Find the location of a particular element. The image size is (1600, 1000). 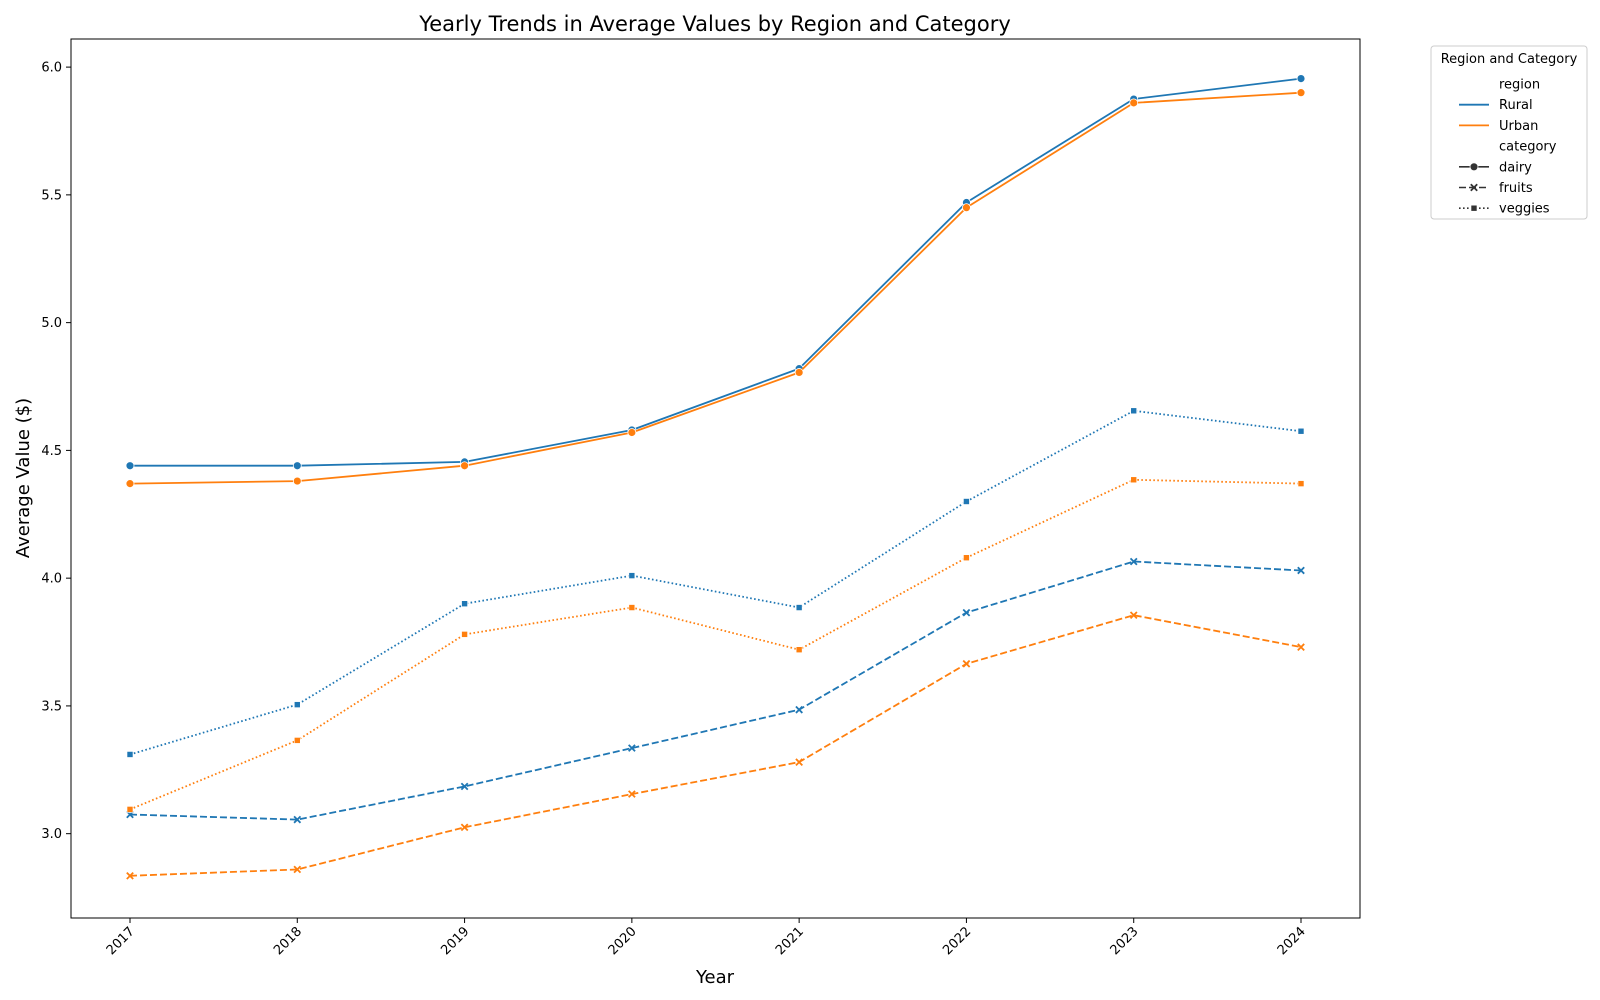

legend-item-fruits: fruits is located at coordinates (1496, 188).